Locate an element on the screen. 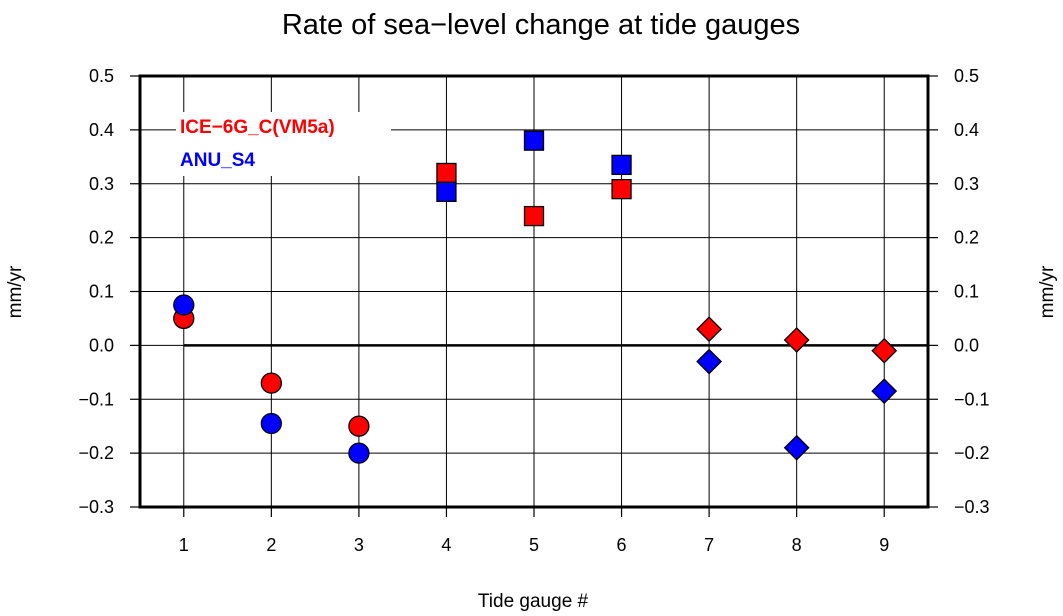 This screenshot has height=616, width=1063. y-tick-label-right: −0.1 is located at coordinates (972, 399).